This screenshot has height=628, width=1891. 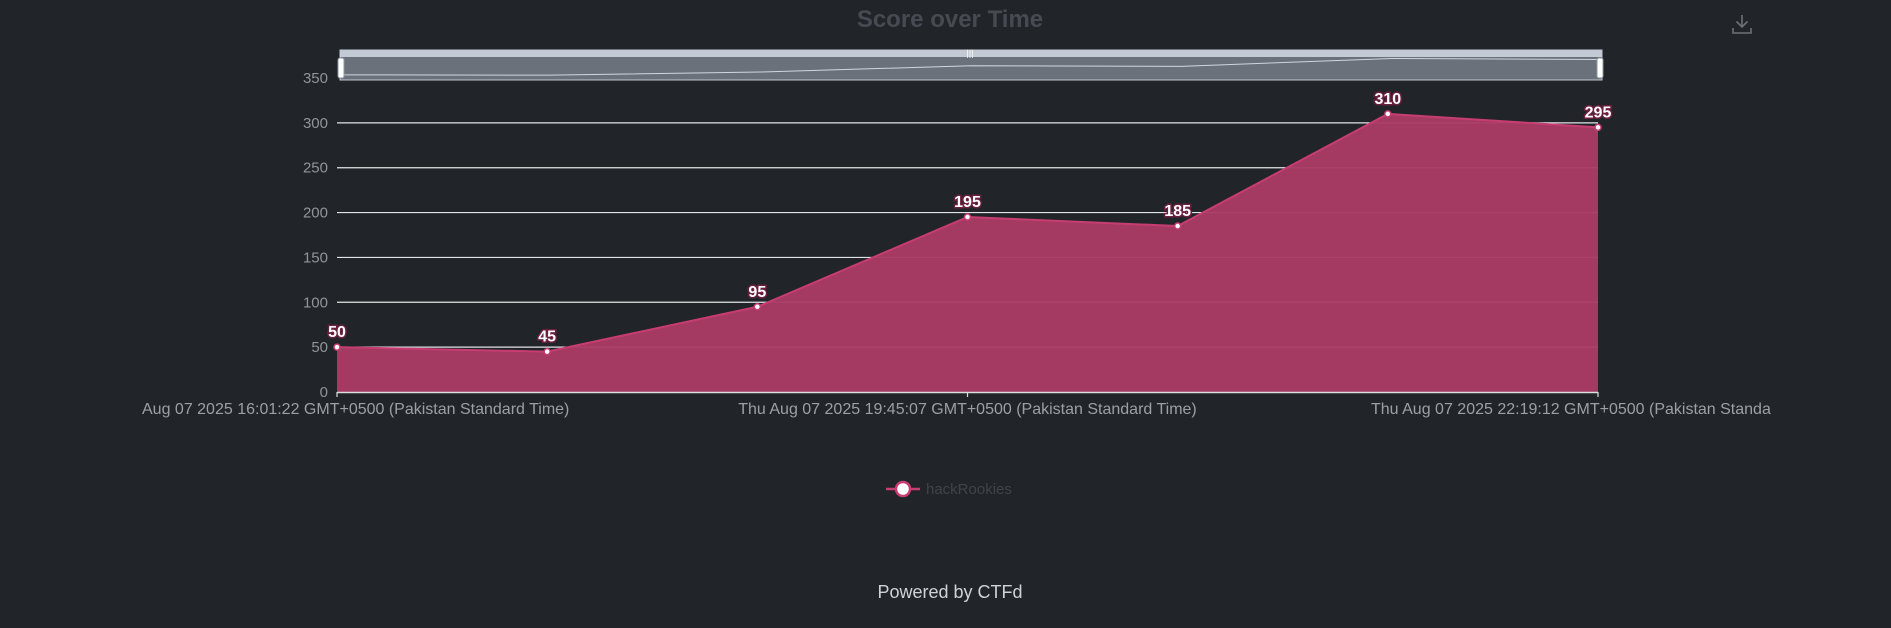 I want to click on y-tick-label: 100, so click(x=315, y=302).